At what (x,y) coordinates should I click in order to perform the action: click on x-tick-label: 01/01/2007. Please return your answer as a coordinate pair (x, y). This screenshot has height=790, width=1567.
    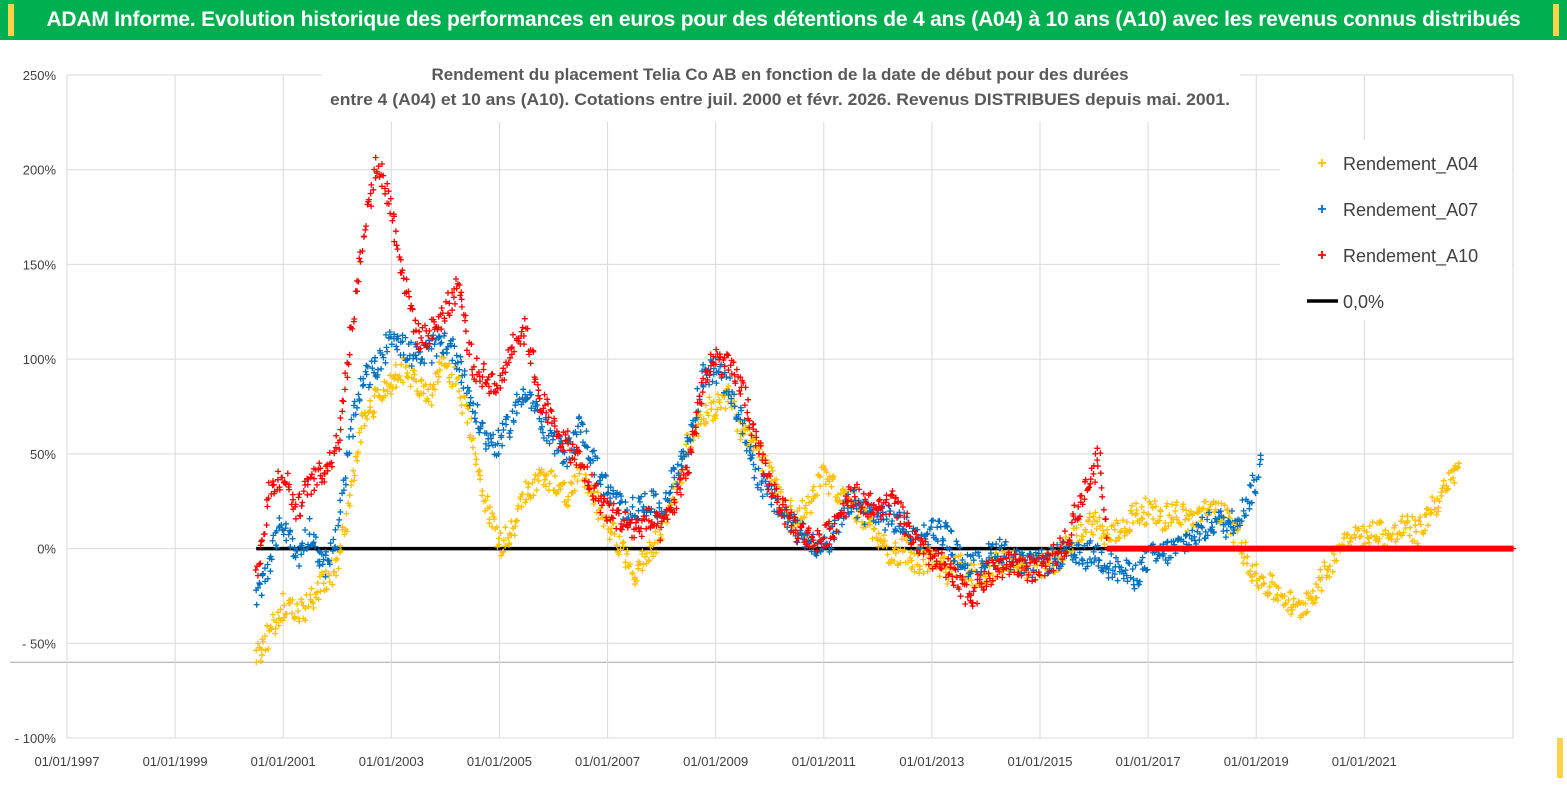
    Looking at the image, I should click on (607, 761).